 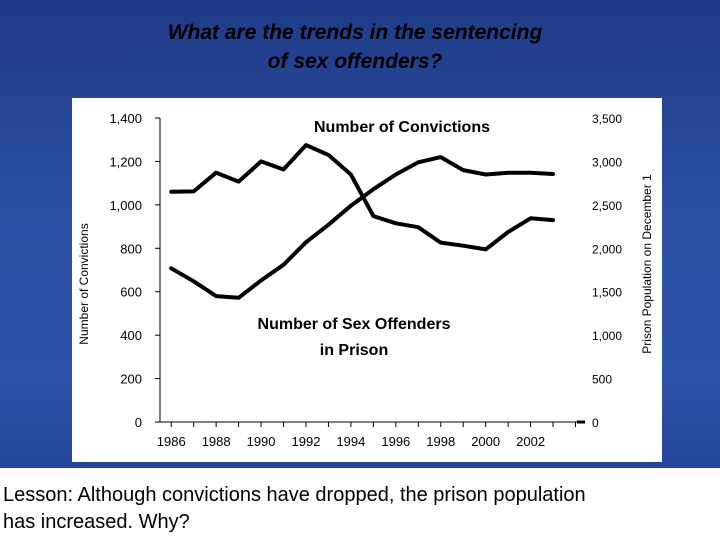 What do you see at coordinates (350, 441) in the screenshot?
I see `x-tick-label: 1994` at bounding box center [350, 441].